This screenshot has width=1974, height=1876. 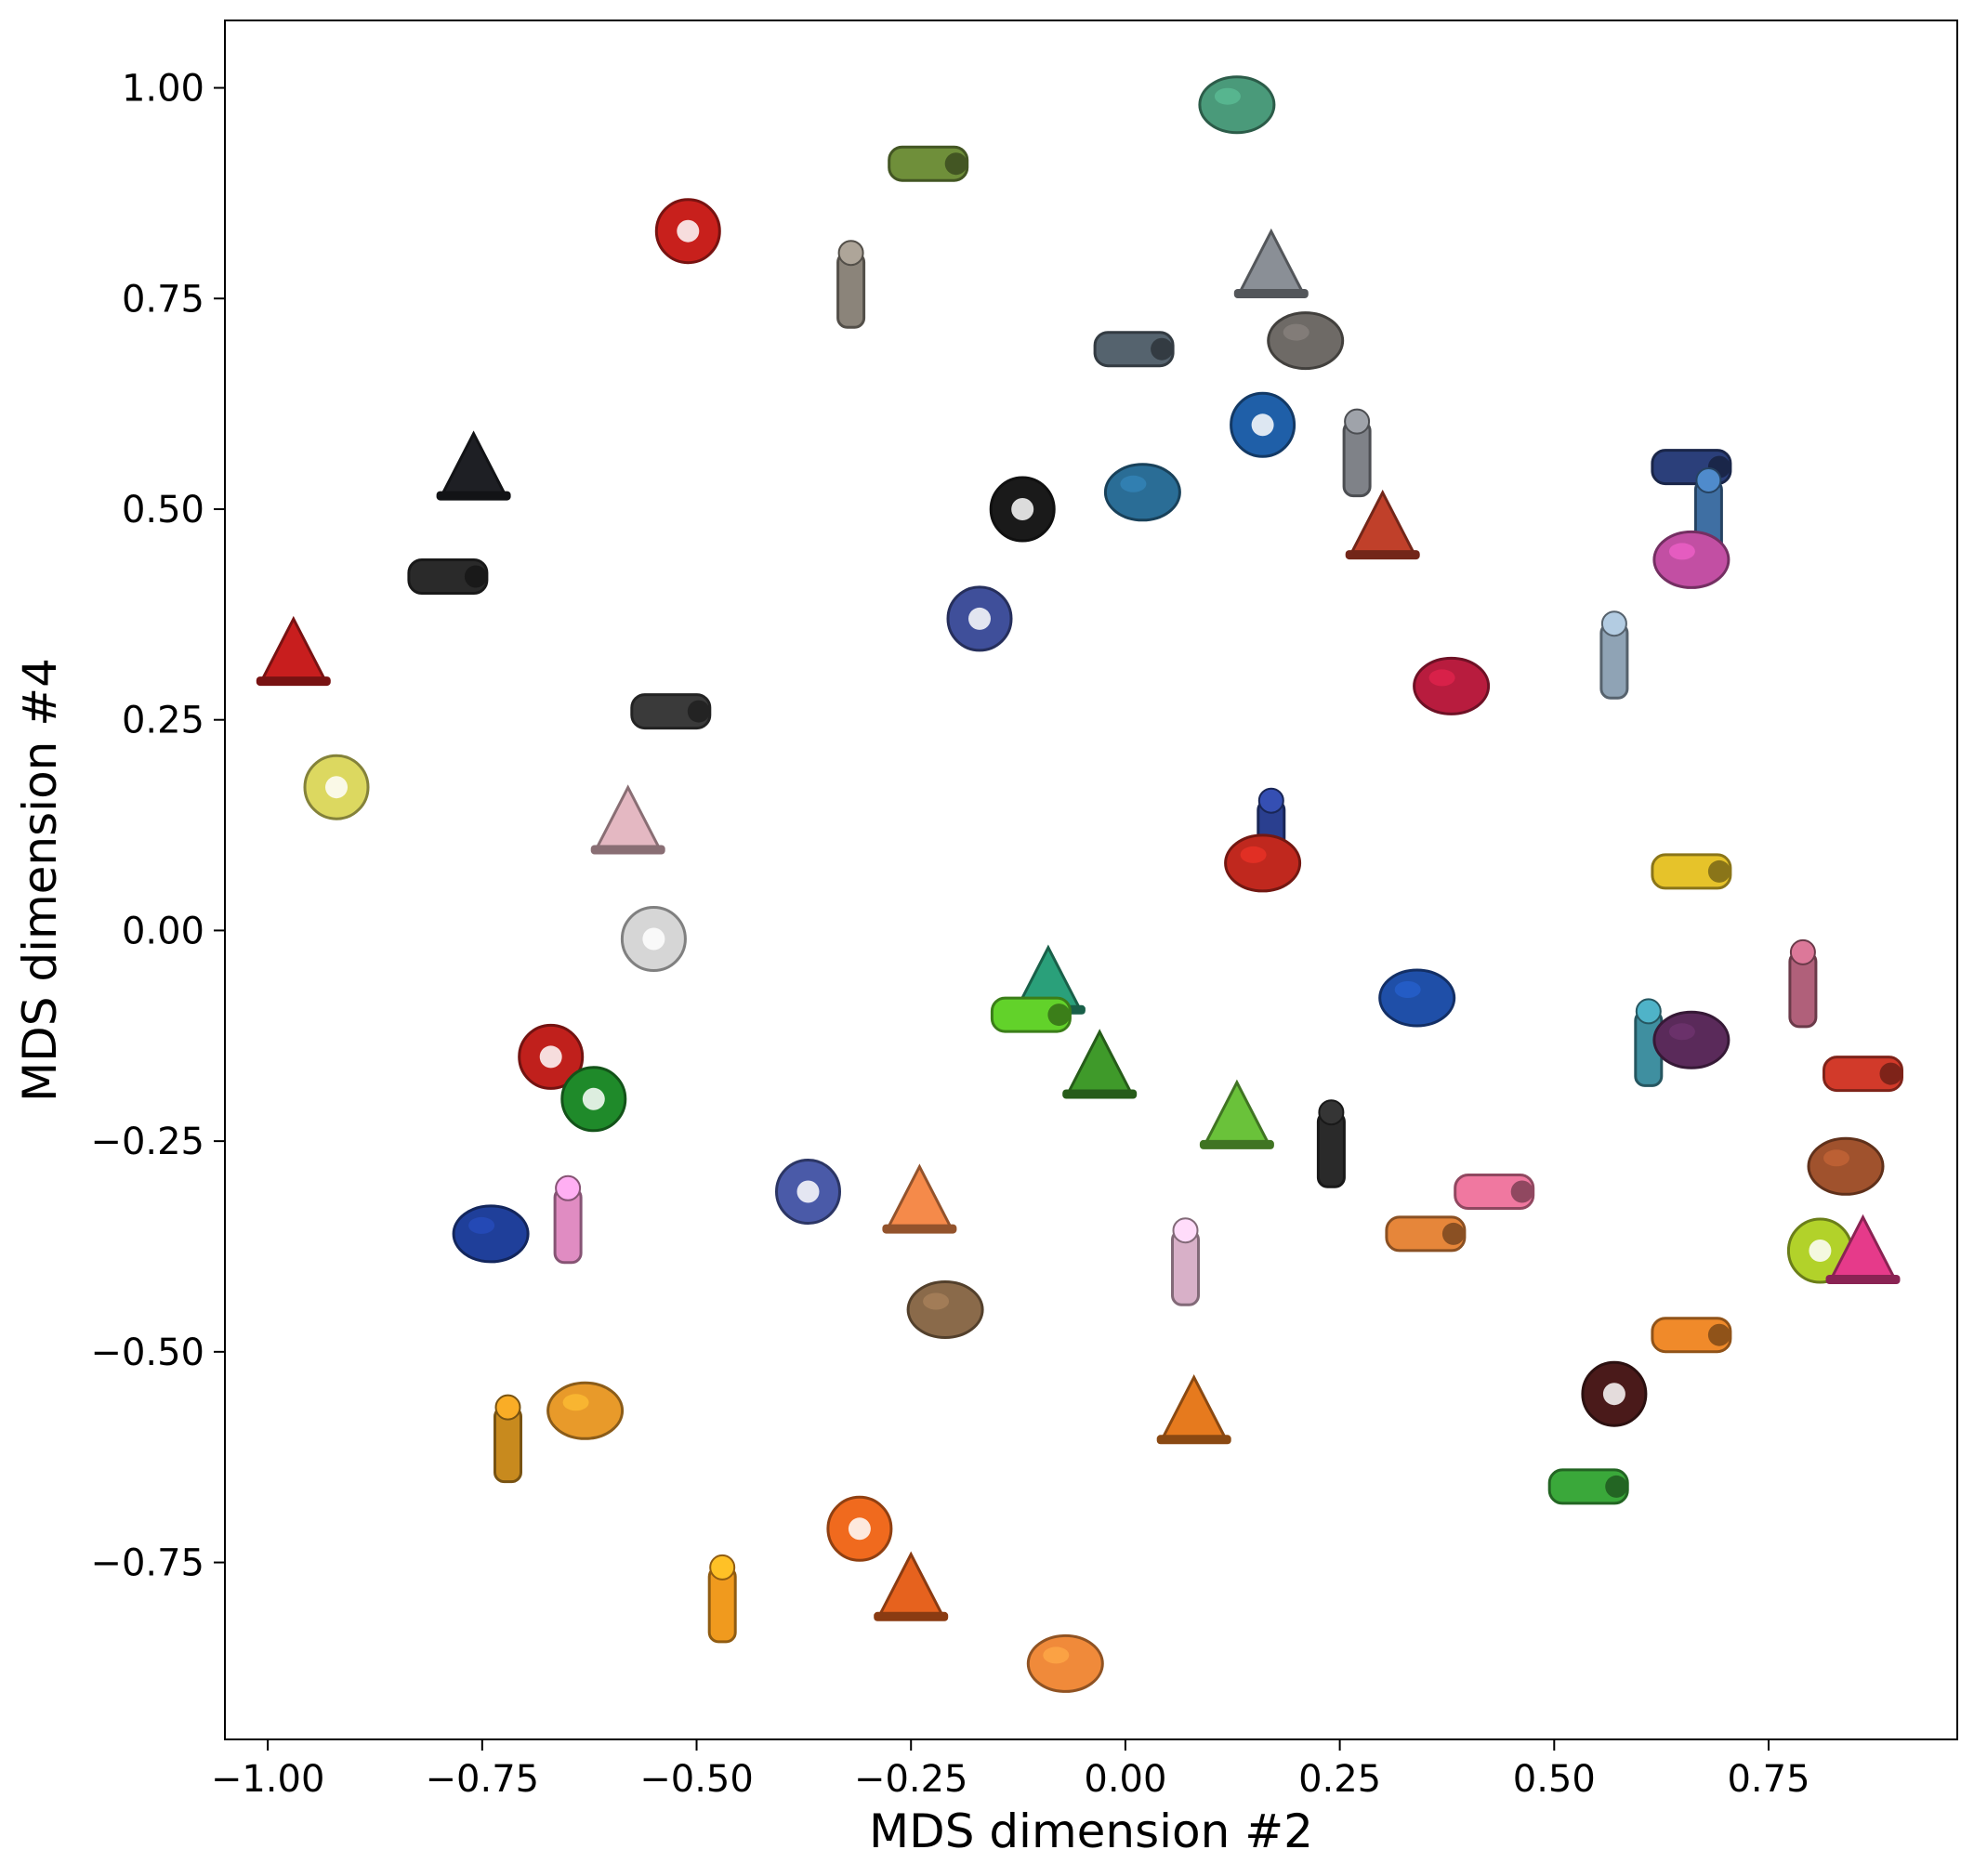 What do you see at coordinates (1769, 1779) in the screenshot?
I see `x-tick-label: 0.75` at bounding box center [1769, 1779].